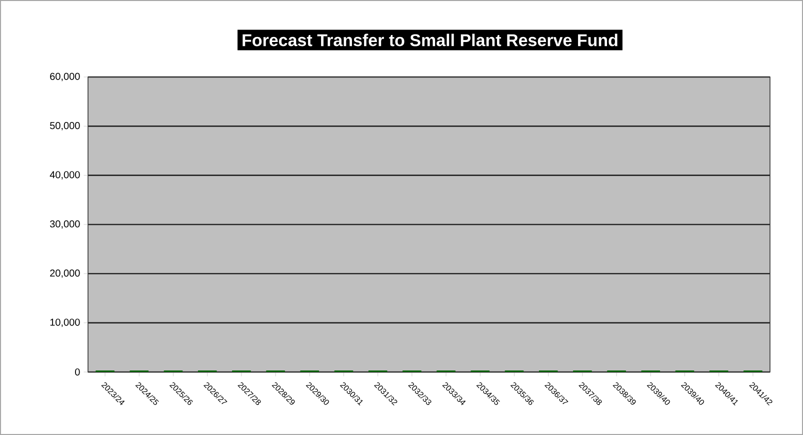 The width and height of the screenshot is (803, 435). Describe the element at coordinates (430, 40) in the screenshot. I see `chart-title: Forecast Transfer to Small Plant Reserve Fund` at that location.